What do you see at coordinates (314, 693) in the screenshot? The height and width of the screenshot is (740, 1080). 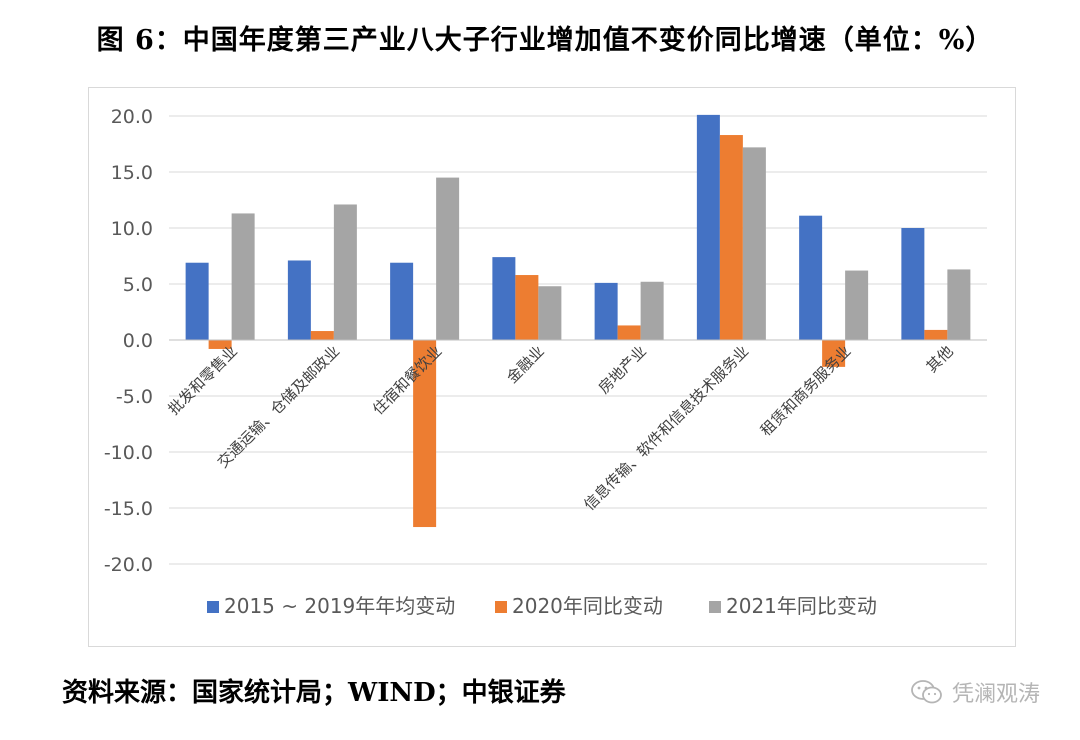 I see `source-note: 资料来源：国家统计局；WIND；中银证券` at bounding box center [314, 693].